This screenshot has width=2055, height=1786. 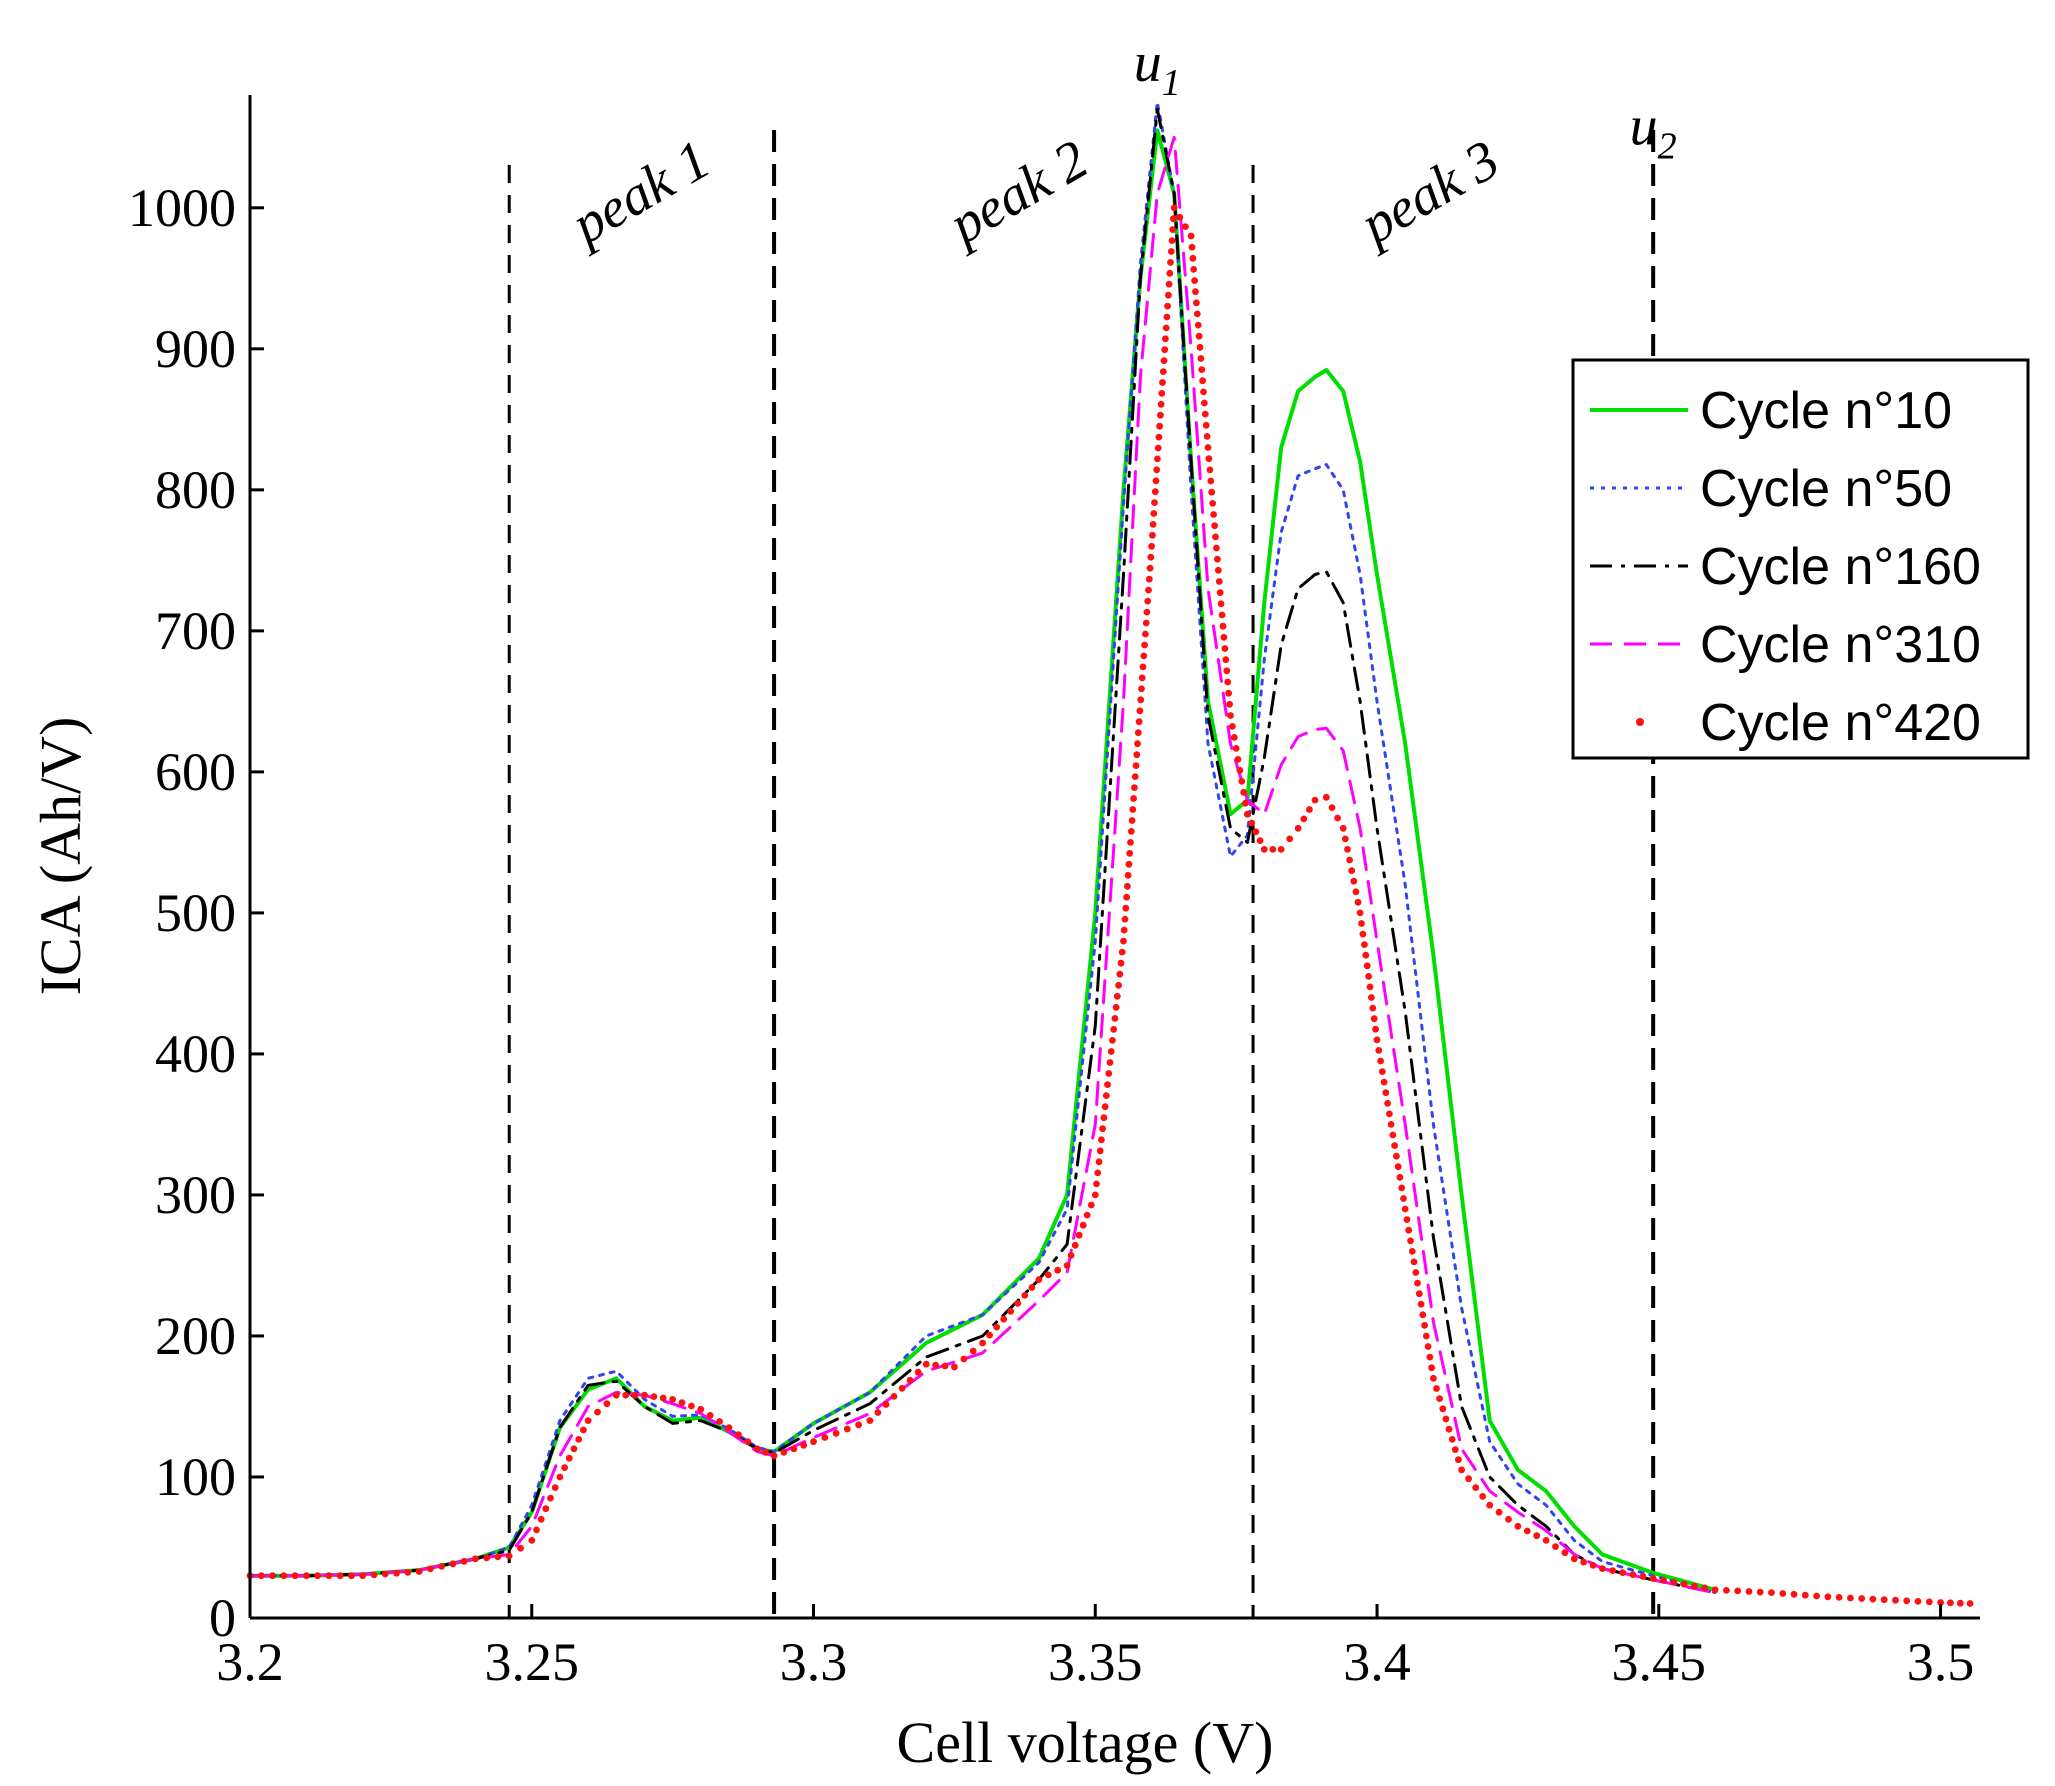 What do you see at coordinates (1840, 567) in the screenshot?
I see `legend-label: Cycle n°160` at bounding box center [1840, 567].